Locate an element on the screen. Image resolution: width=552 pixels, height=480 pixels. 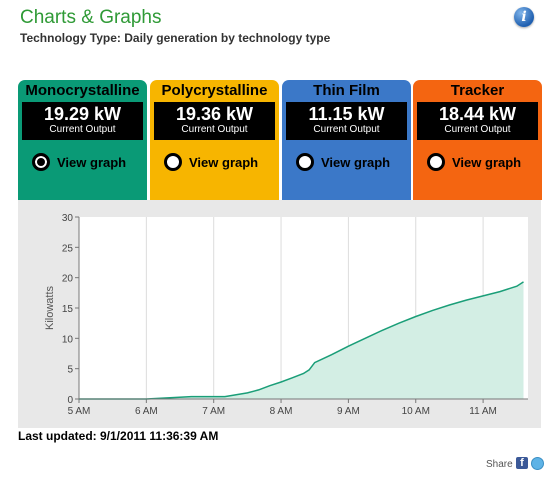
output-panel: 19.36 kW Current Output is located at coordinates (214, 121).